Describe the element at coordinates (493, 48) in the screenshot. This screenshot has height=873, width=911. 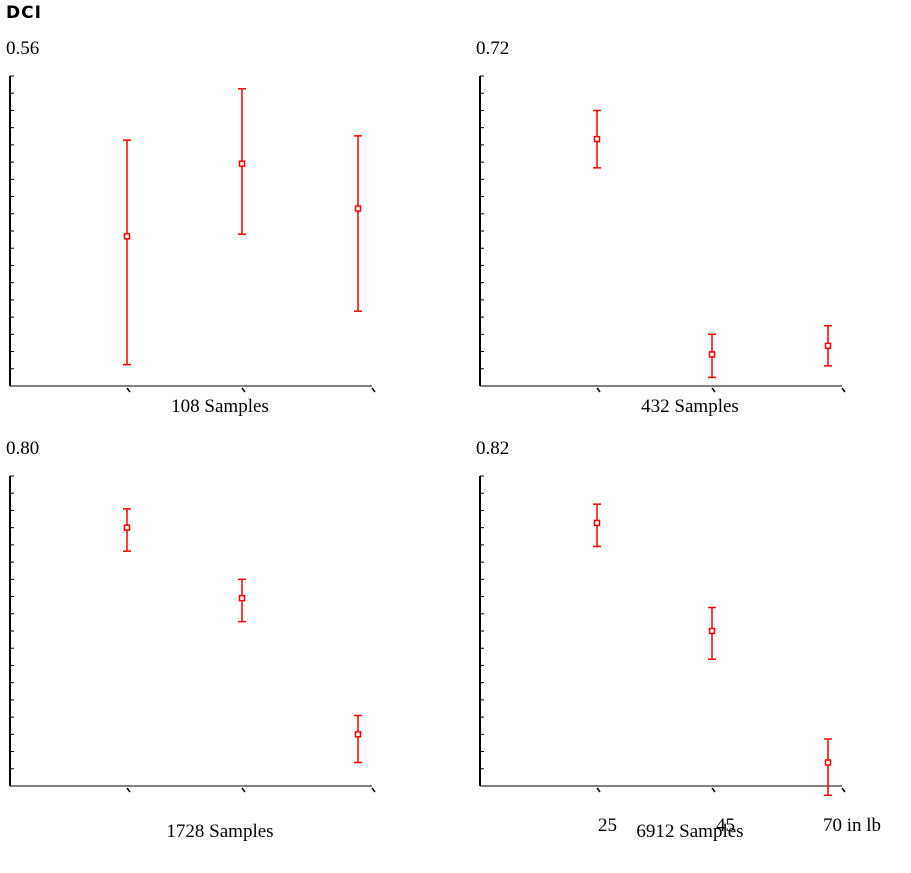
I see `panel-top-value: 0.72` at that location.